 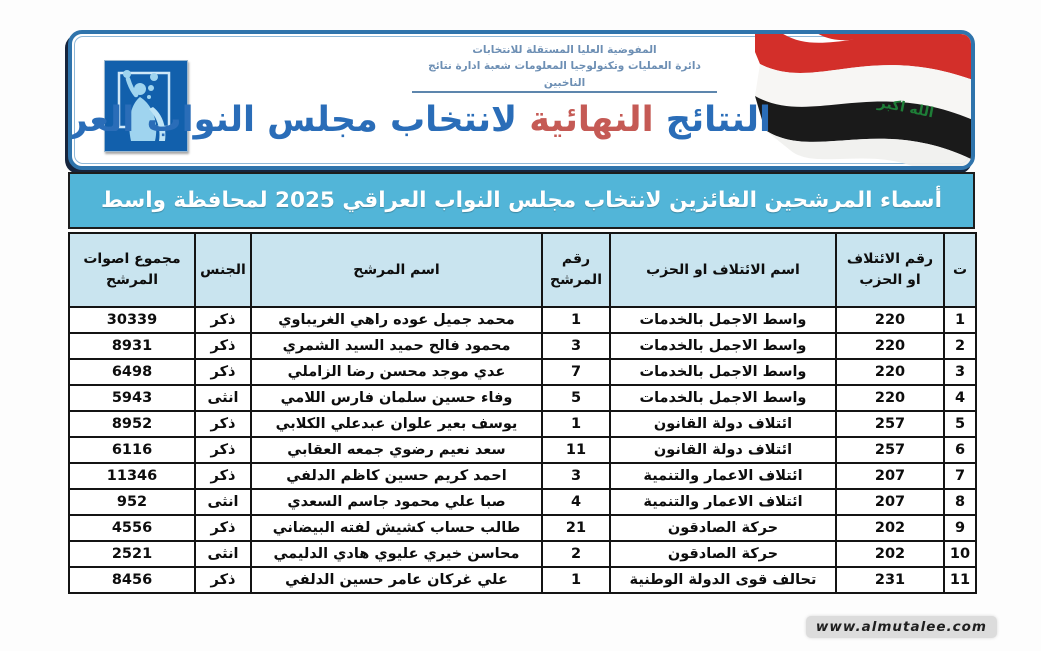 What do you see at coordinates (960, 270) in the screenshot?
I see `col-header-seq: ت` at bounding box center [960, 270].